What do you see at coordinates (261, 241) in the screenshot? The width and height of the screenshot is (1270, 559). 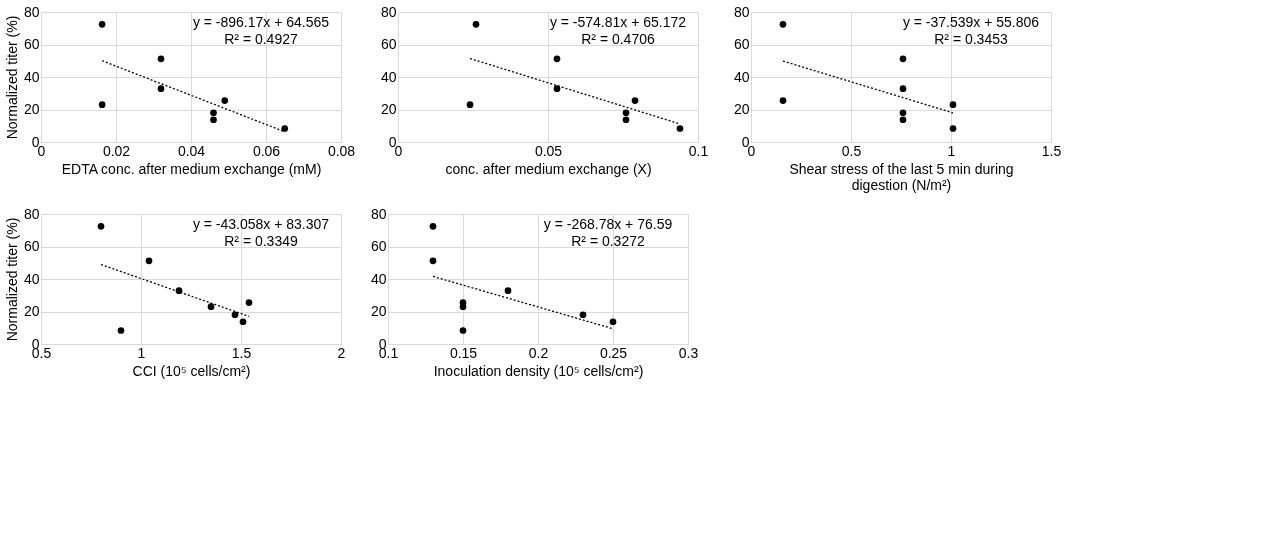 I see `annotation: R² = 0.3349` at bounding box center [261, 241].